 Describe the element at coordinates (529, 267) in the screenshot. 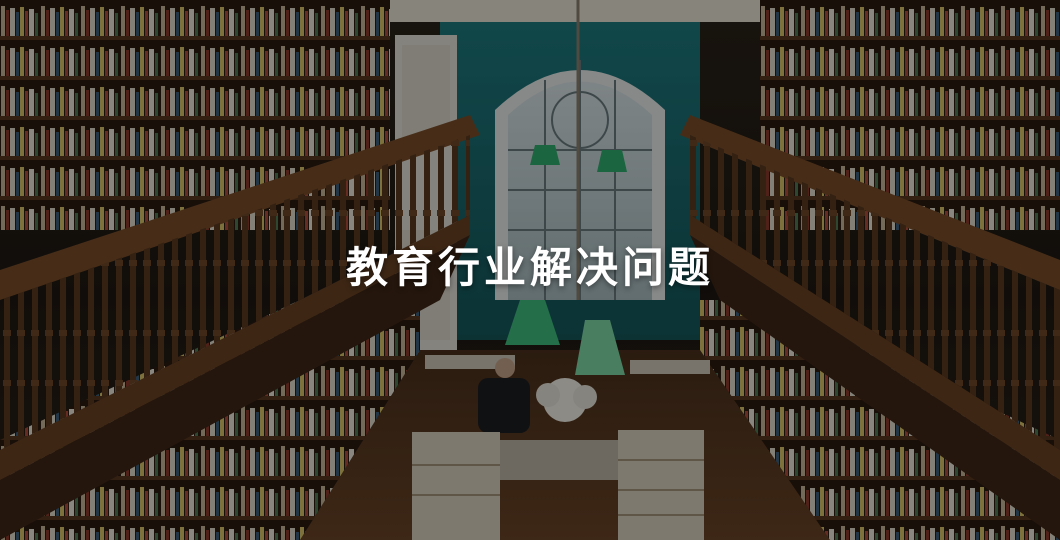

I see `banner-title: 教育行业解决问题` at that location.